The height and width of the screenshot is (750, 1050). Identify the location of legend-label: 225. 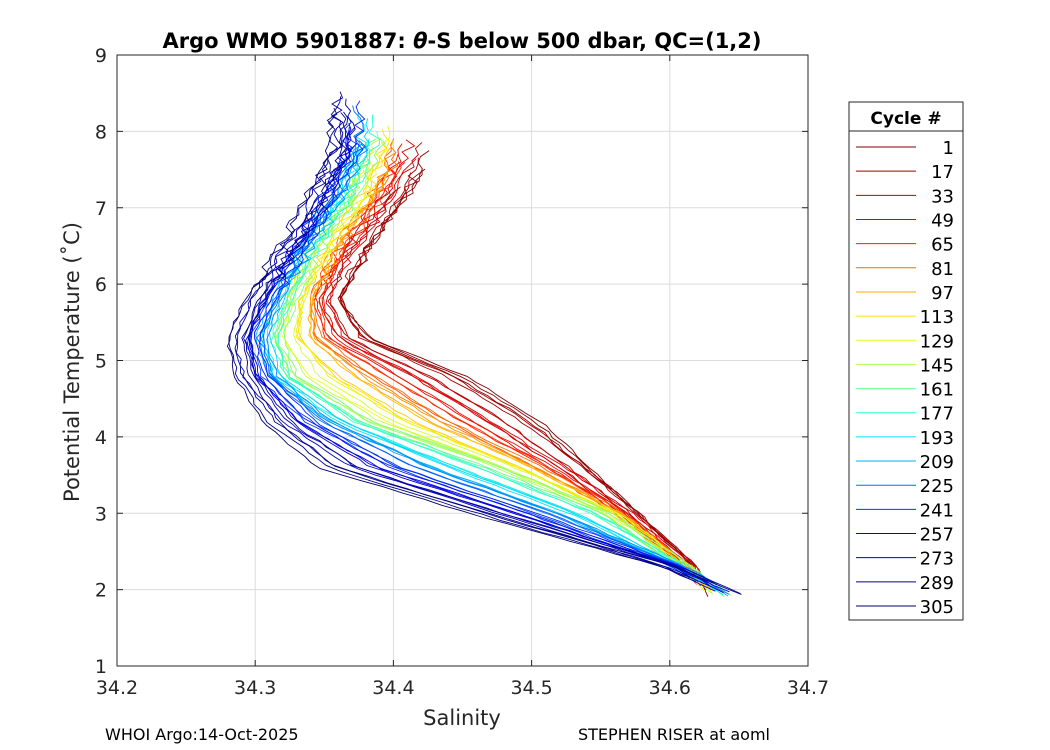
(937, 486).